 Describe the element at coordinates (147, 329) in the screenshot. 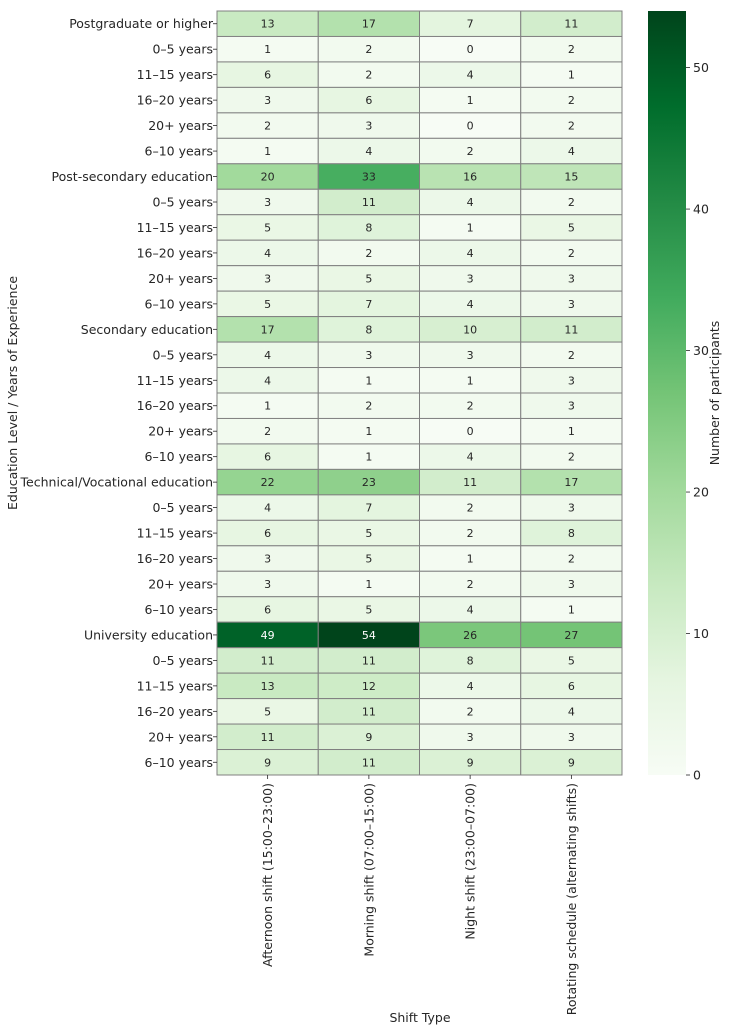

I see `row-tick-label: Secondary education` at that location.